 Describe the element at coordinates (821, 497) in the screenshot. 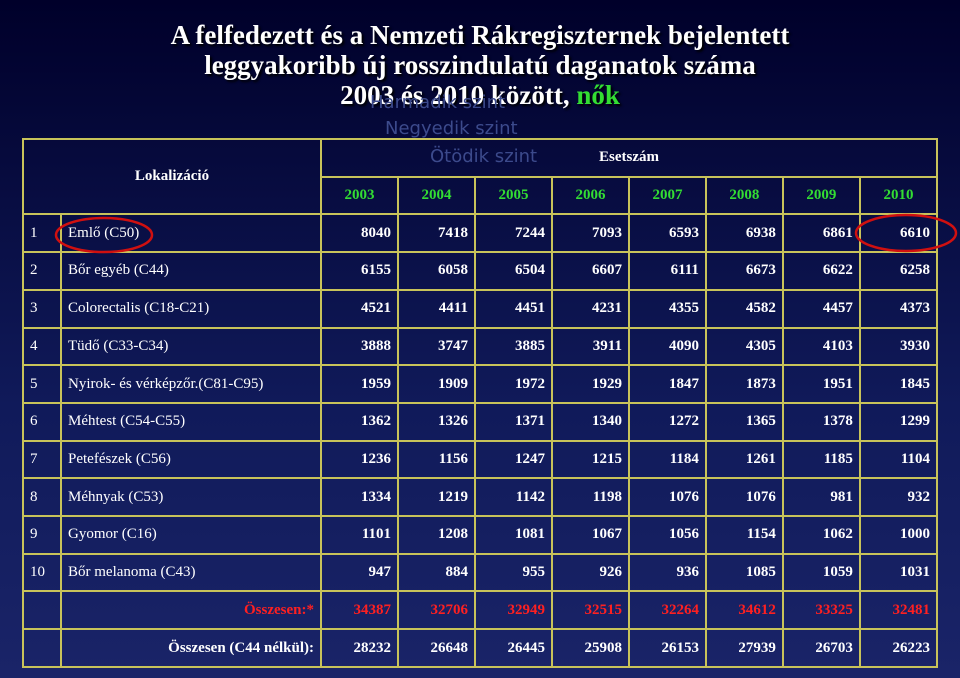

I see `value-cell: 981` at that location.